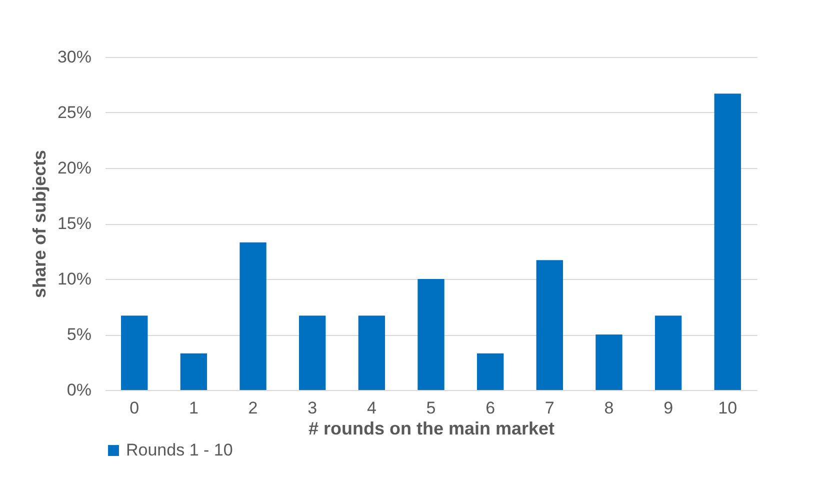 The height and width of the screenshot is (499, 817). Describe the element at coordinates (79, 334) in the screenshot. I see `y-tick-label: 5%` at that location.